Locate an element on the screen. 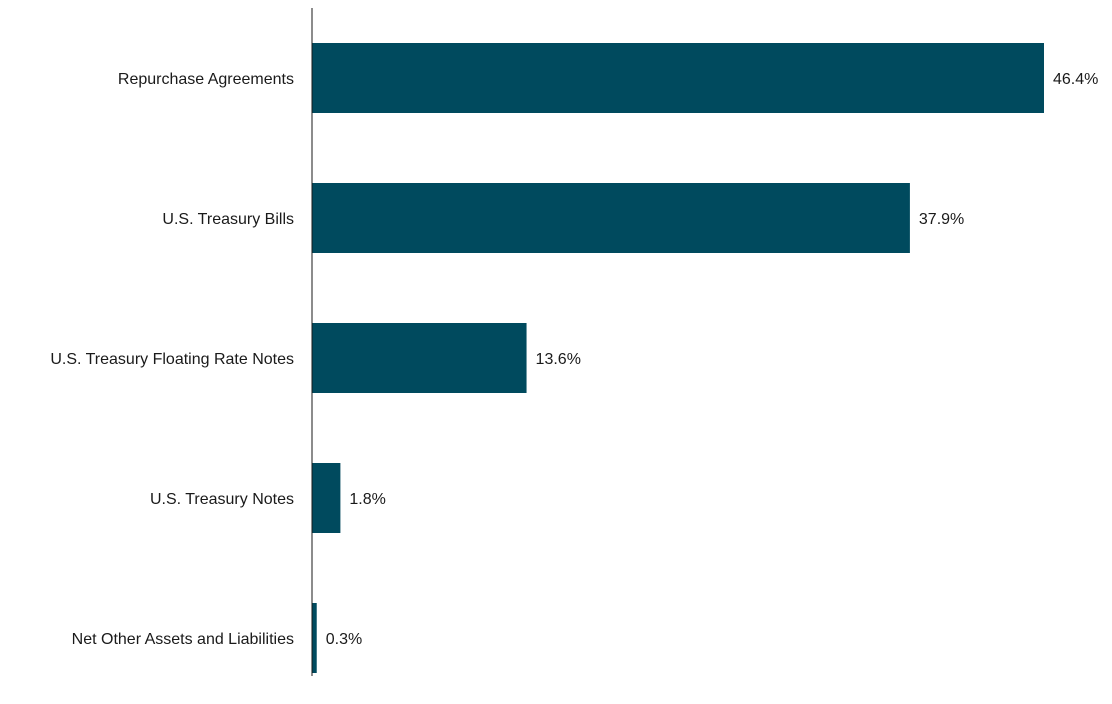 The height and width of the screenshot is (704, 1112). category-label-1: U.S. Treasury Bills is located at coordinates (228, 219).